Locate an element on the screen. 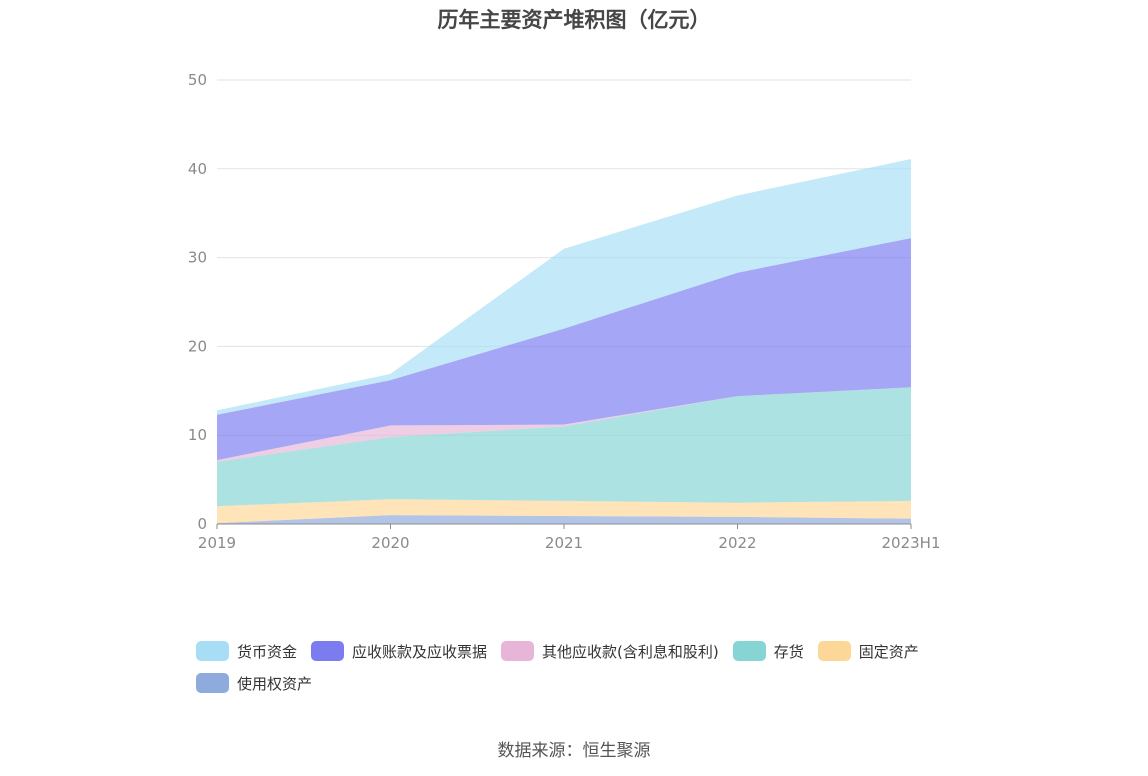 Image resolution: width=1148 pixels, height=776 pixels. legend-label: 其他应收款(含利息和股利) is located at coordinates (630, 651).